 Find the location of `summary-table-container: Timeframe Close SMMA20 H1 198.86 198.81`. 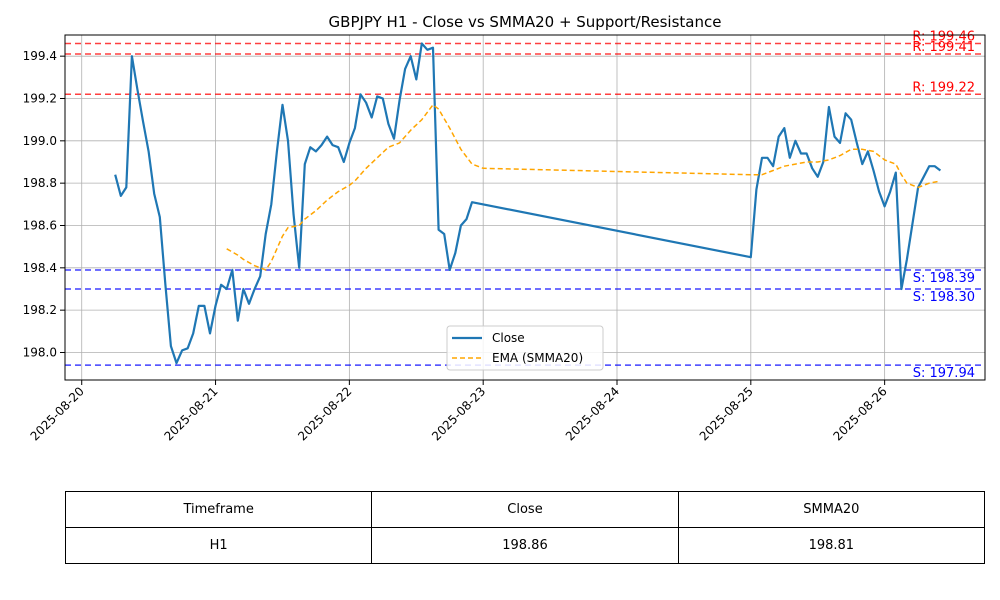

summary-table-container: Timeframe Close SMMA20 H1 198.86 198.81 is located at coordinates (525, 527).